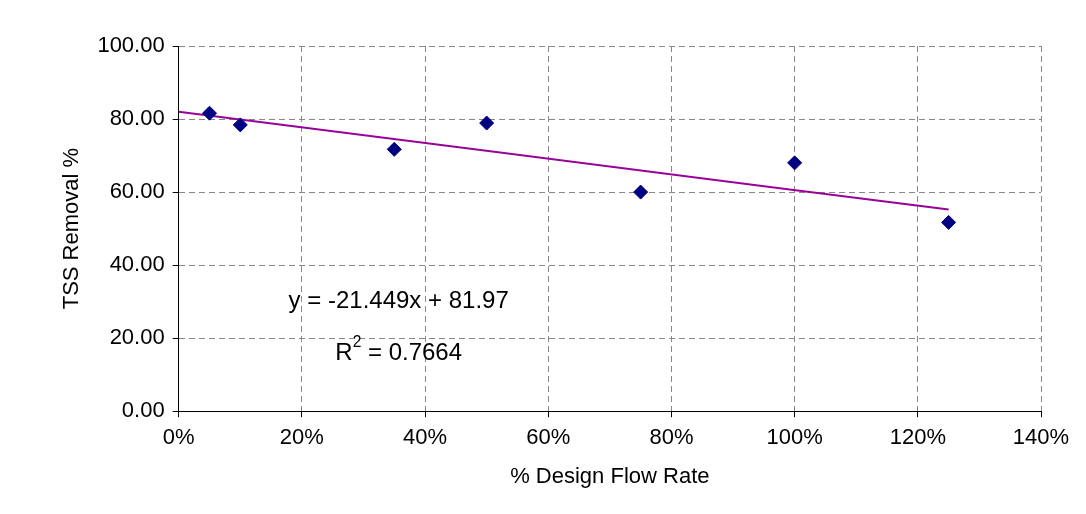 Image resolution: width=1086 pixels, height=514 pixels. I want to click on y-axis-title: TSS Removal %, so click(71, 228).